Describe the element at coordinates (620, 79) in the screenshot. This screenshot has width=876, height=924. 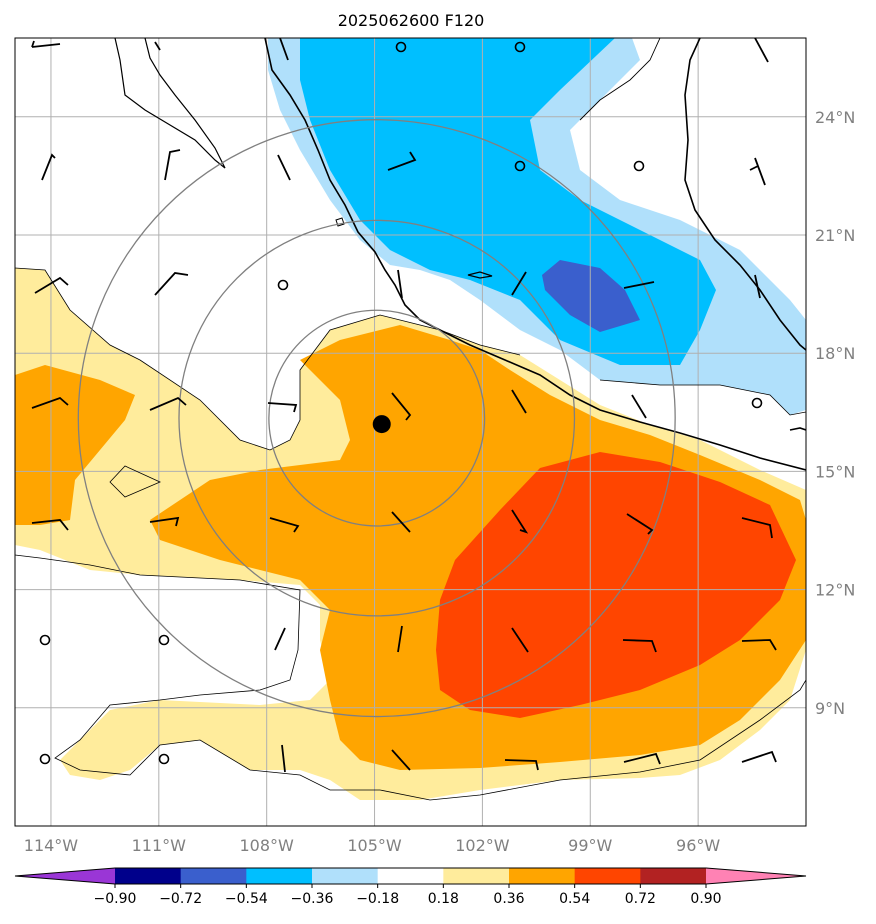
I see `coastline-gulf-interior` at that location.